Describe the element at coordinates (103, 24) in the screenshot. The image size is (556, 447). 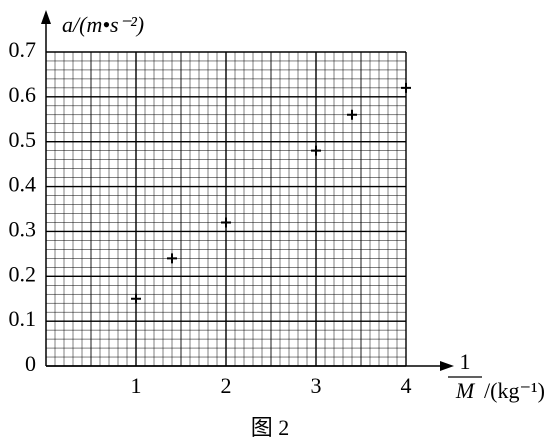
I see `y-axis-label: a/(m•s⁻²)` at that location.